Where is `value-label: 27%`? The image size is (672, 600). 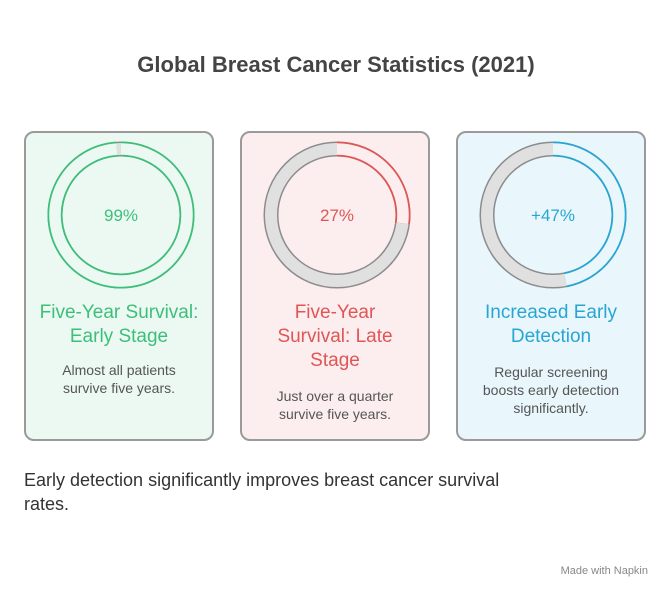
value-label: 27% is located at coordinates (337, 215).